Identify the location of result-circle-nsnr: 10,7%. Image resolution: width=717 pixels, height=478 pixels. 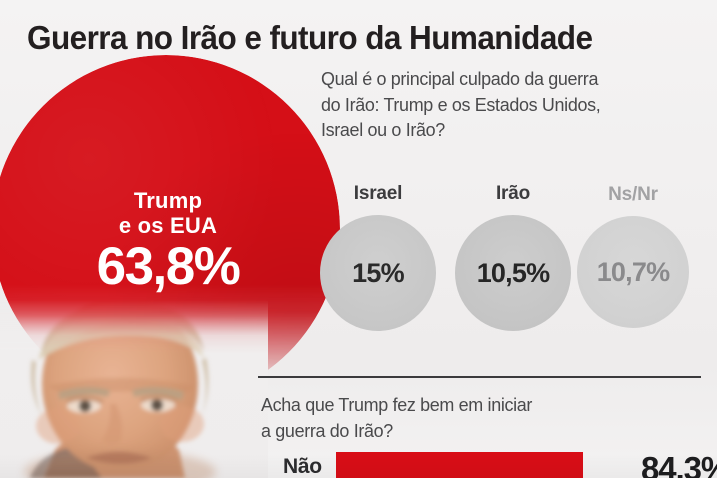
(633, 272).